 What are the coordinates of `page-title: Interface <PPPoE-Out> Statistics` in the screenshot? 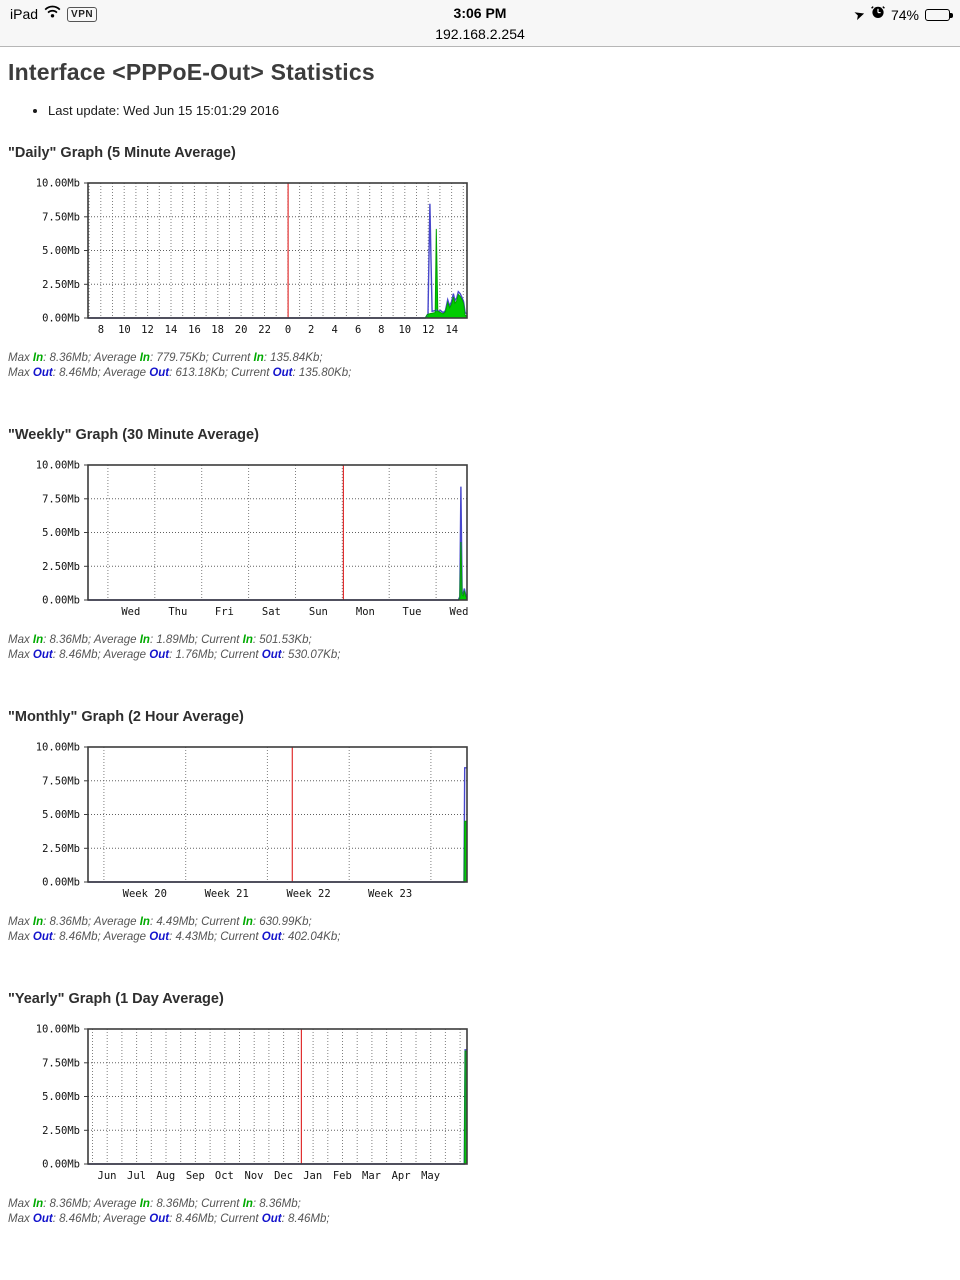 It's located at (191, 72).